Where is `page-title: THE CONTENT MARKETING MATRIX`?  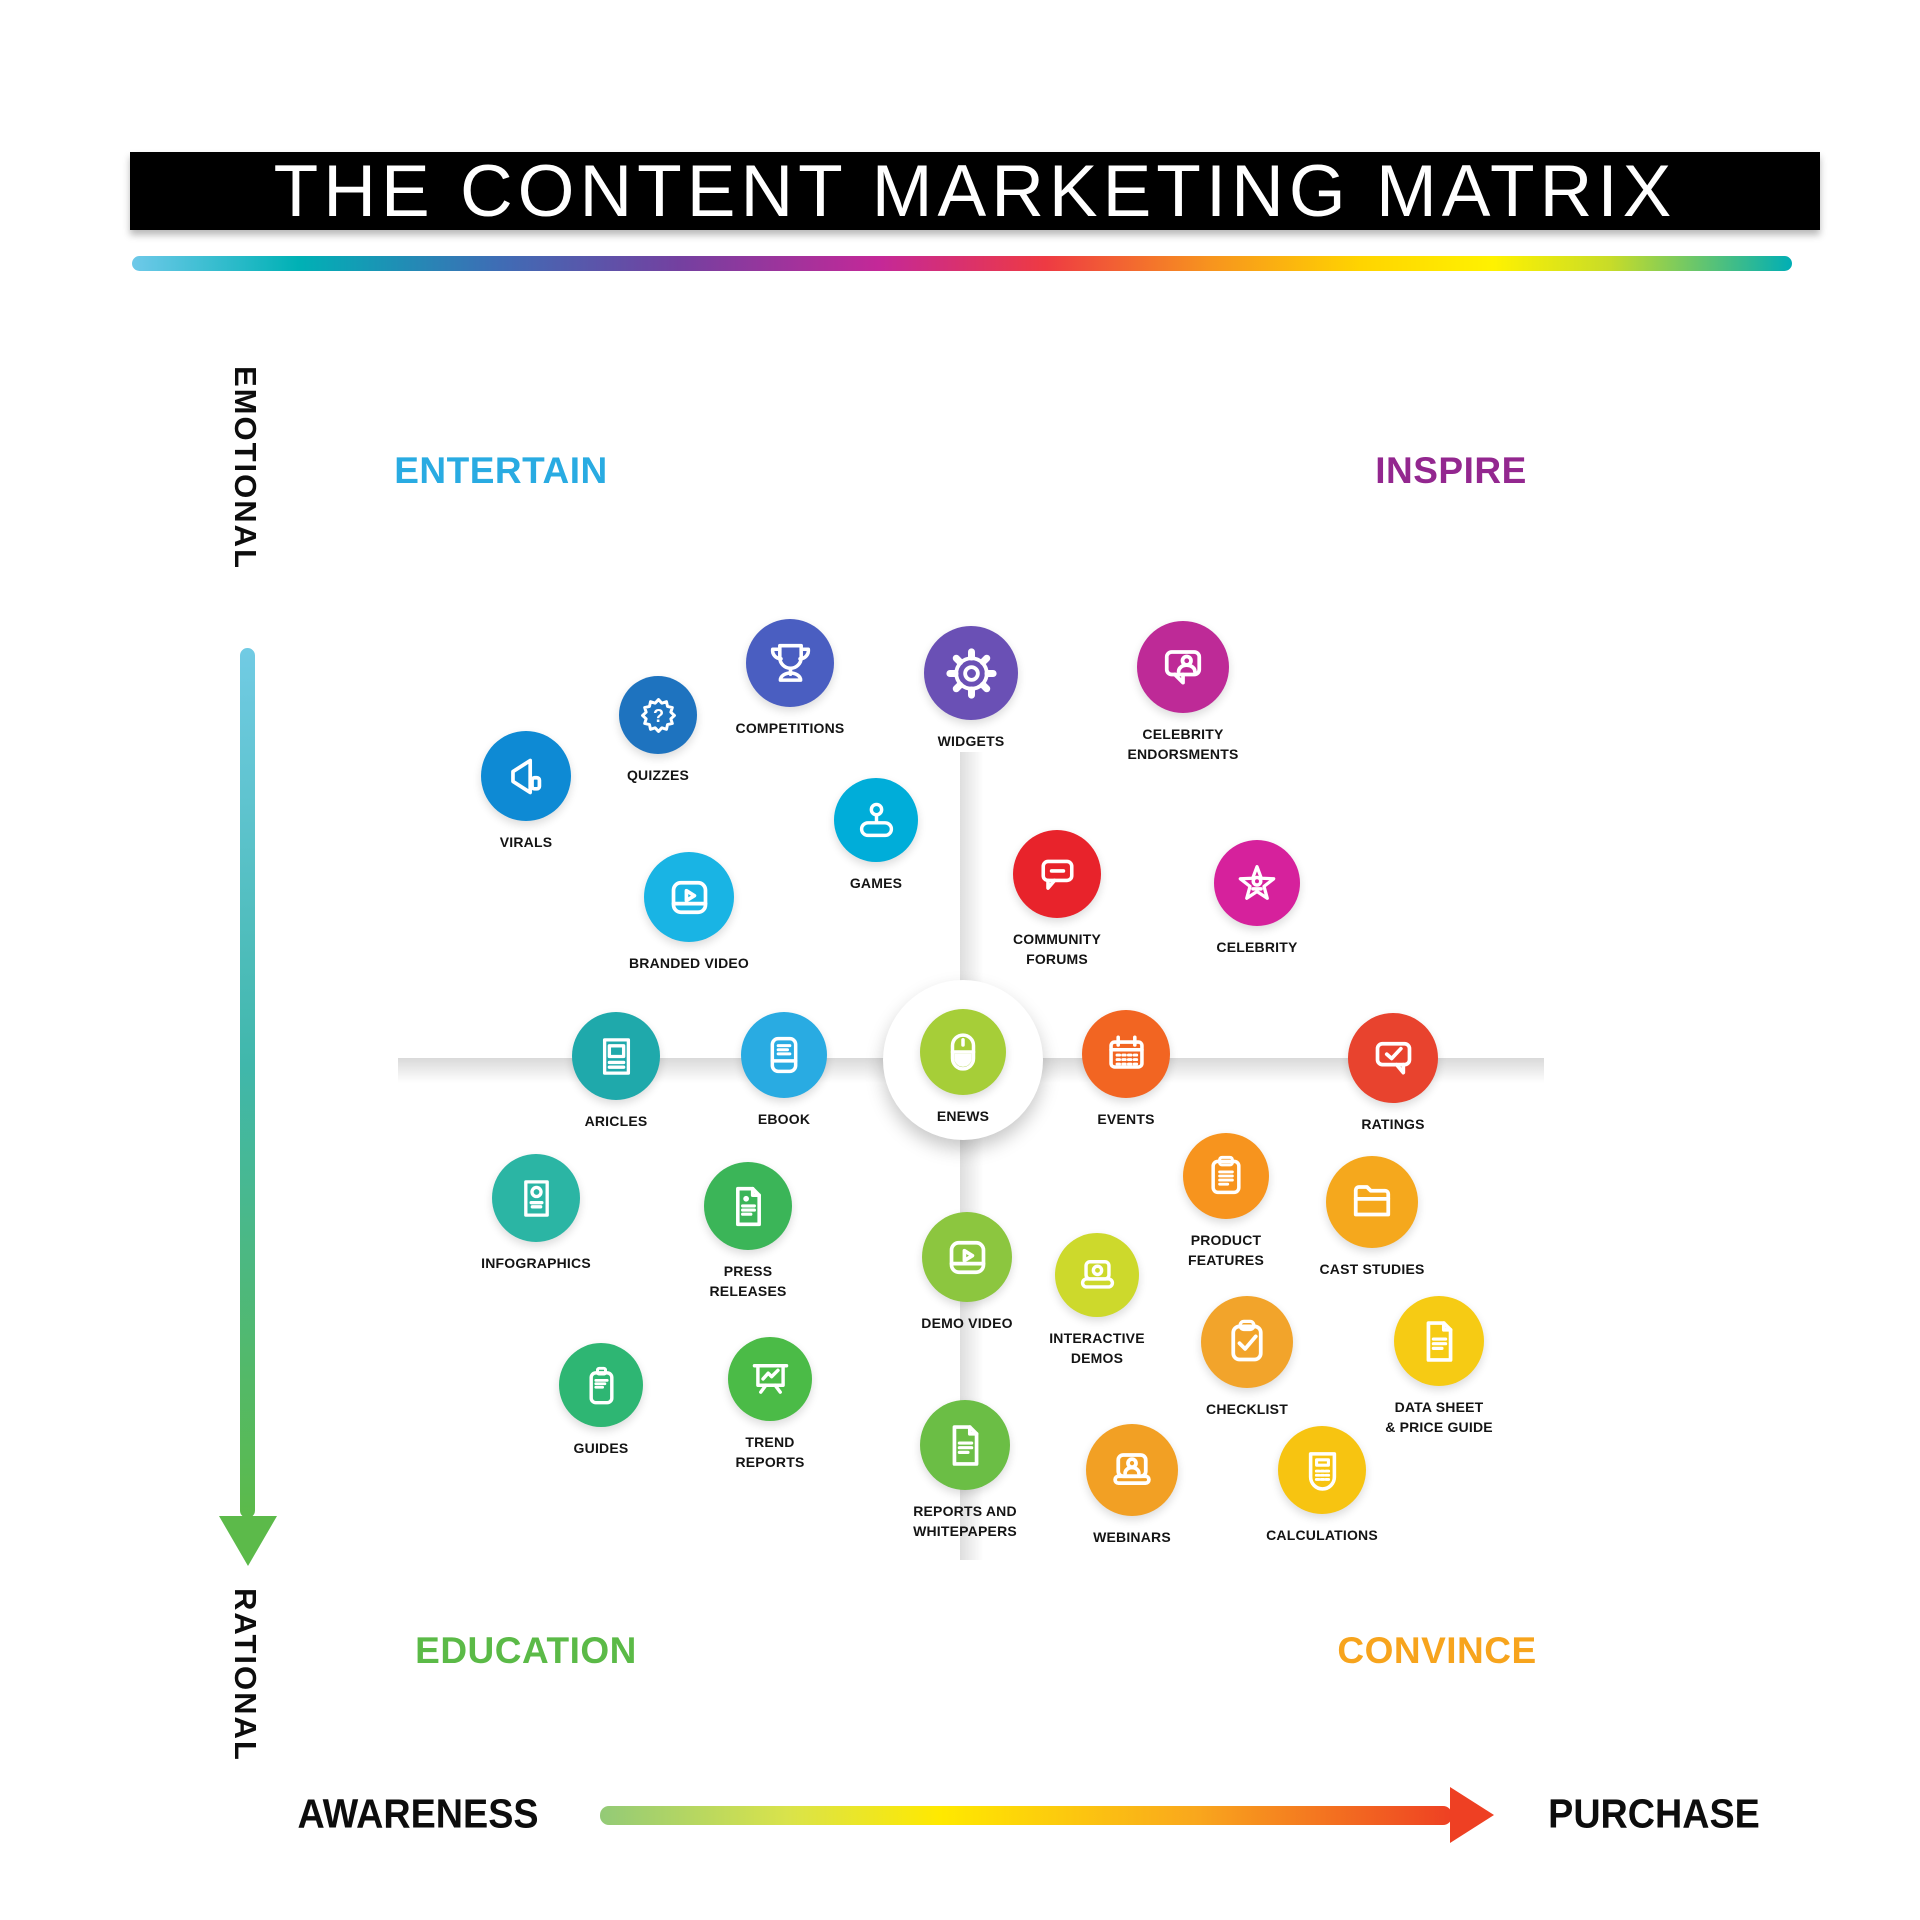 page-title: THE CONTENT MARKETING MATRIX is located at coordinates (975, 191).